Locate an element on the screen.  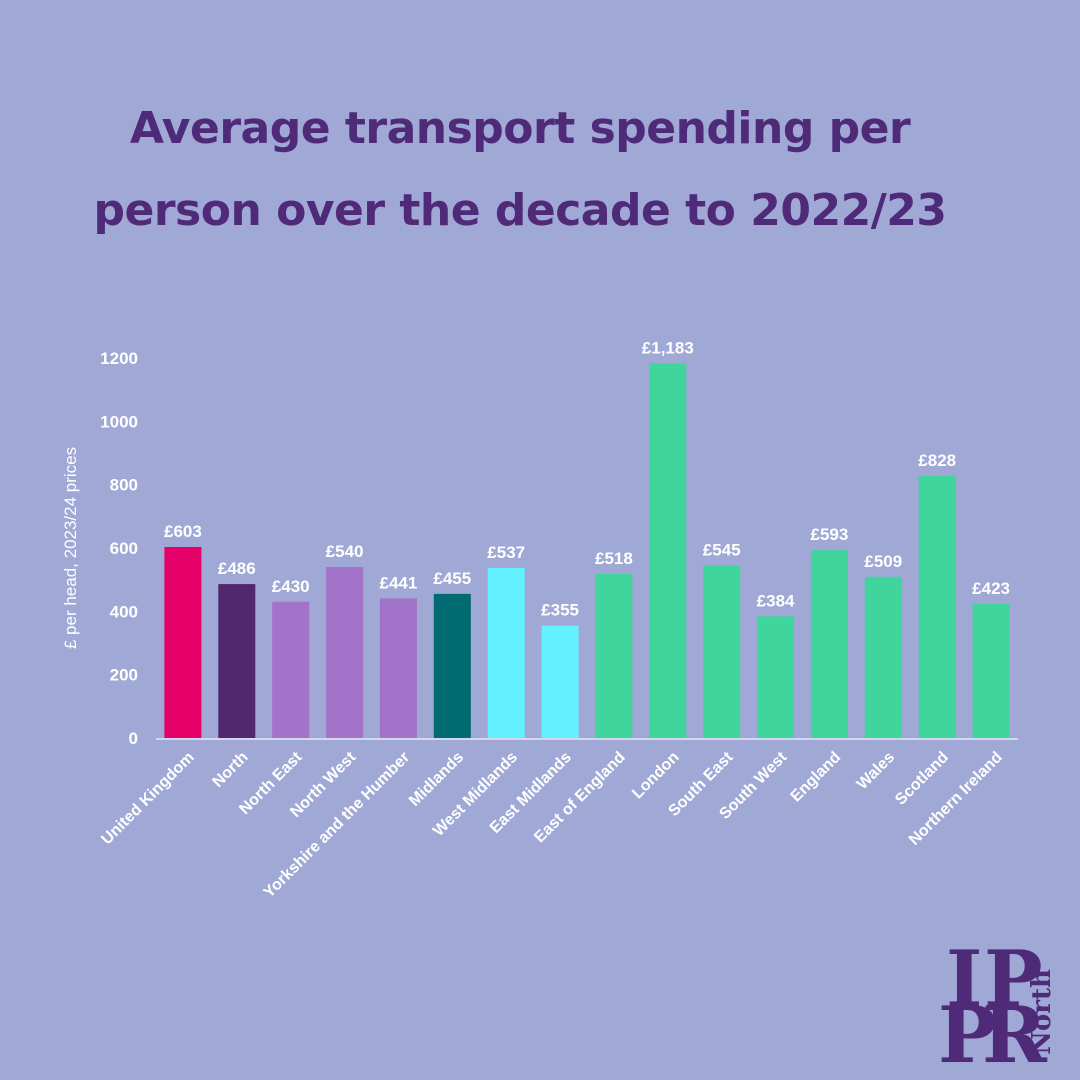
data-label: £441 is located at coordinates (398, 582).